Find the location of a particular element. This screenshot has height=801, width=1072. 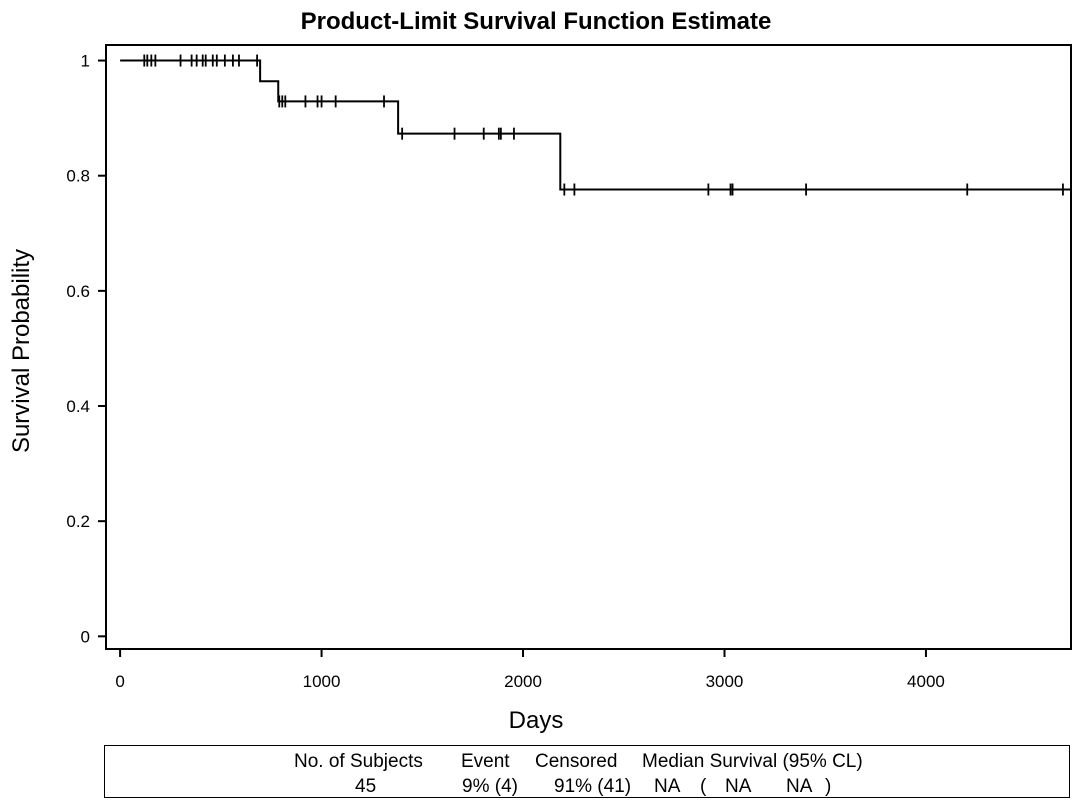

y-tick-label: 0.6 is located at coordinates (78, 291).